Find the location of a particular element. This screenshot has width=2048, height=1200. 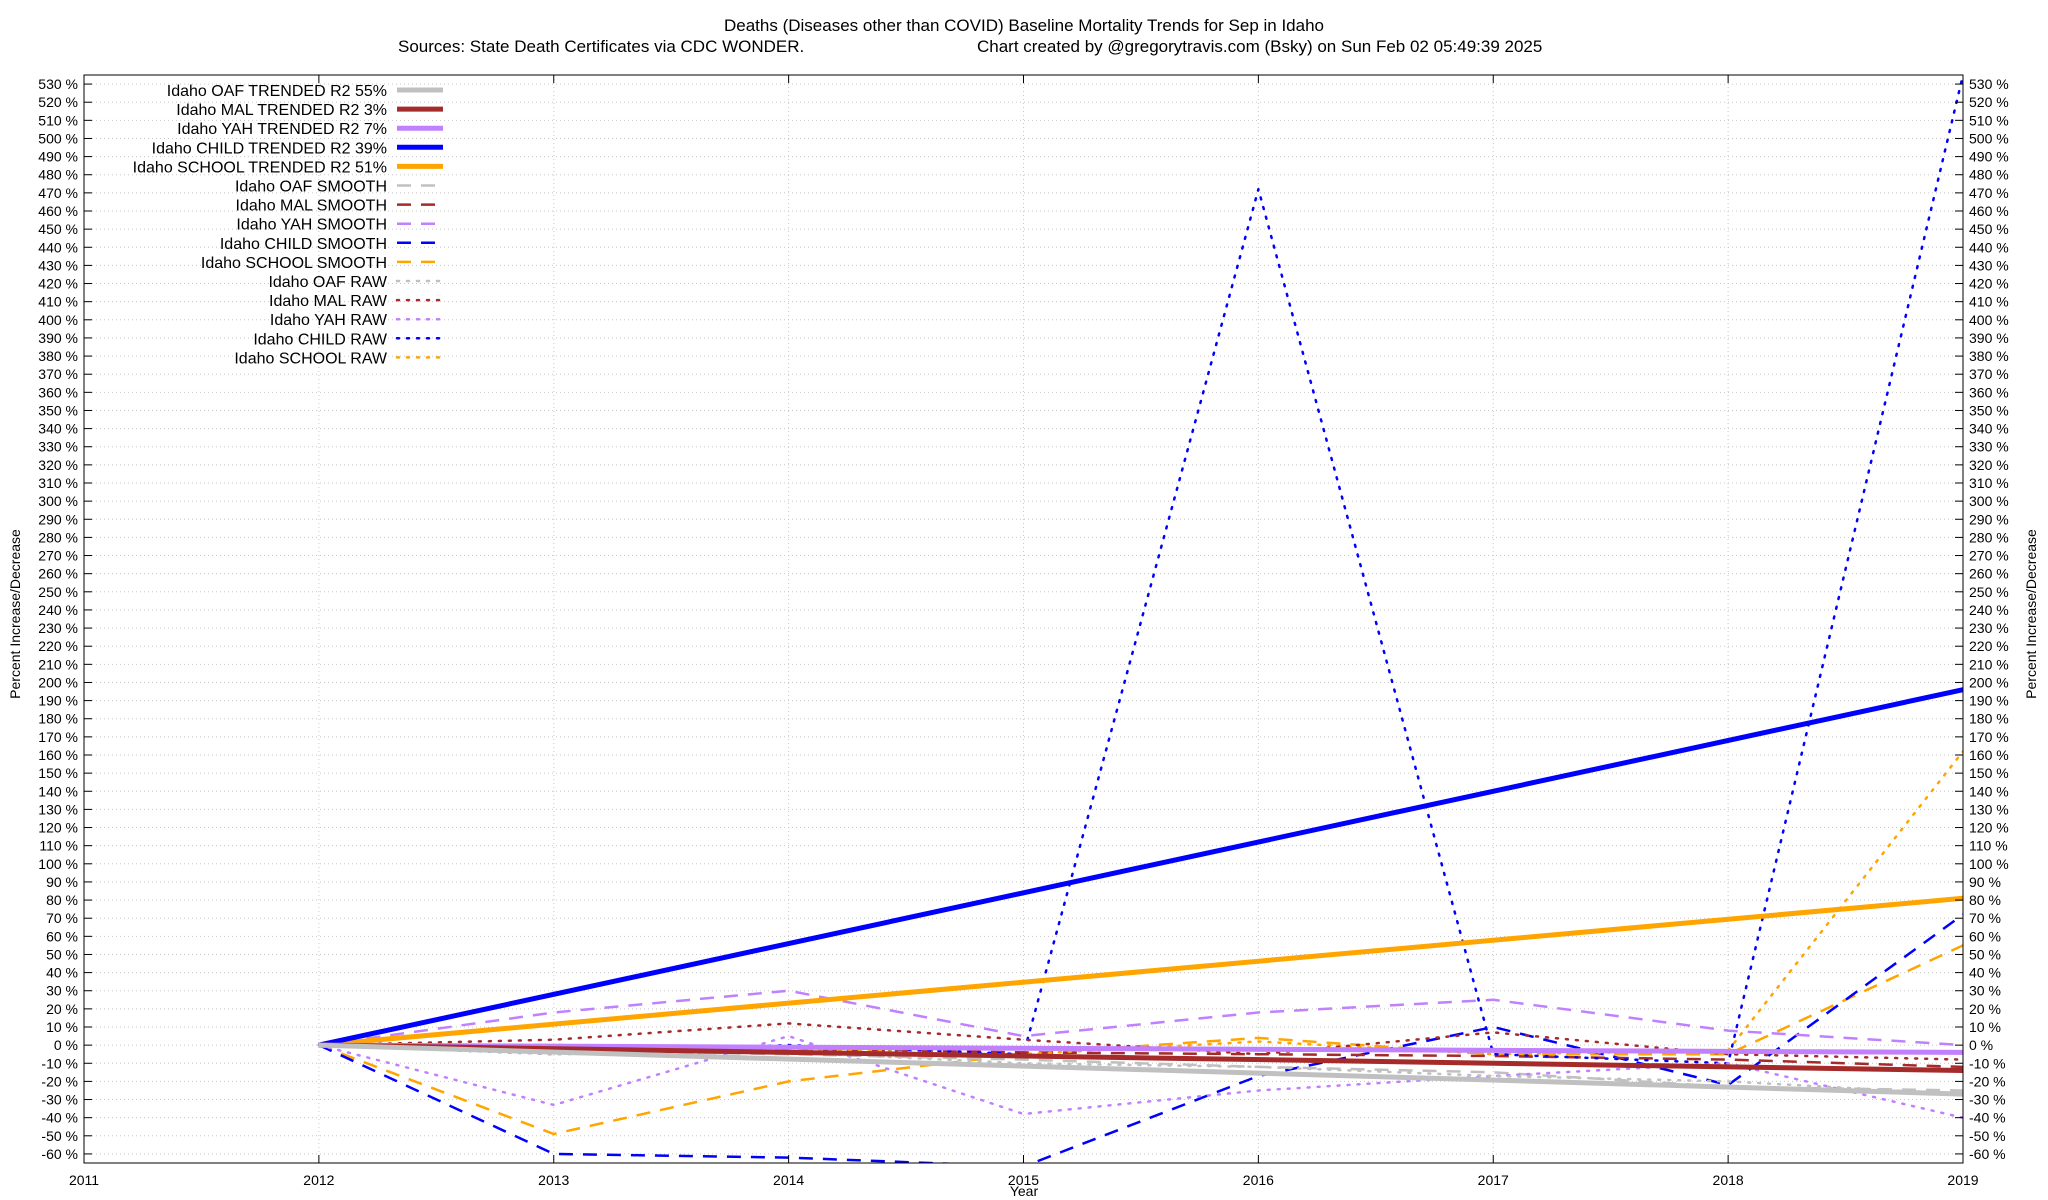

y-tick-label: 370 % is located at coordinates (1989, 374).